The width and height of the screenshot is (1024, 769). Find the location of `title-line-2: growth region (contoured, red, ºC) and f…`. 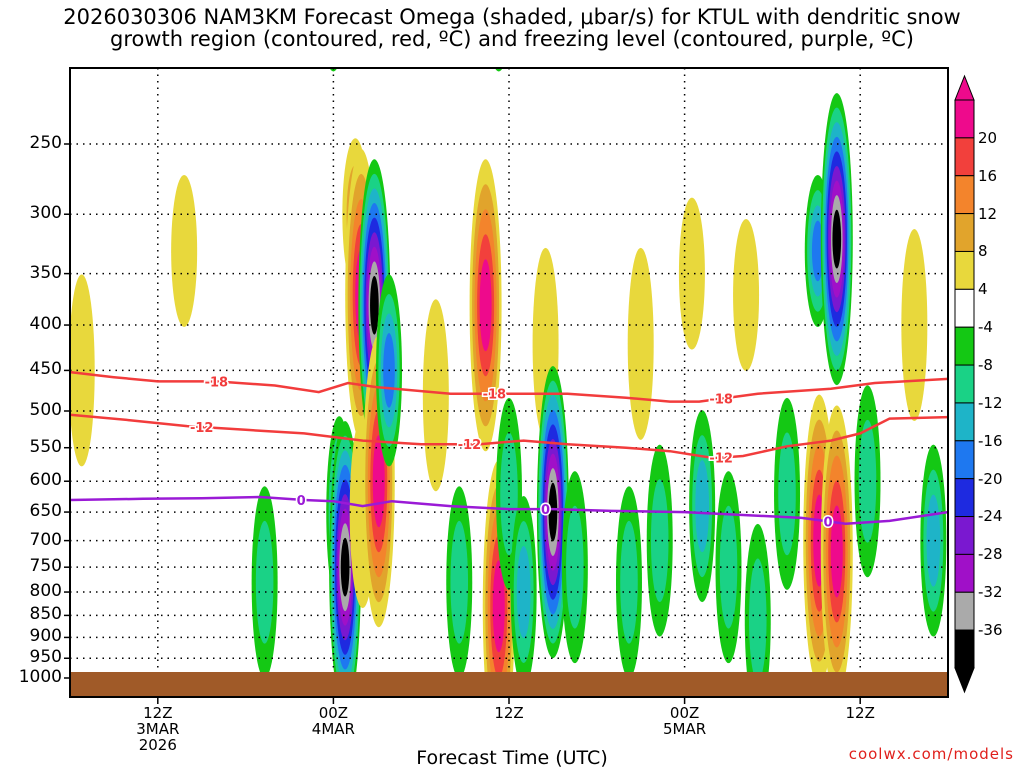

title-line-2: growth region (contoured, red, ºC) and f… is located at coordinates (512, 39).